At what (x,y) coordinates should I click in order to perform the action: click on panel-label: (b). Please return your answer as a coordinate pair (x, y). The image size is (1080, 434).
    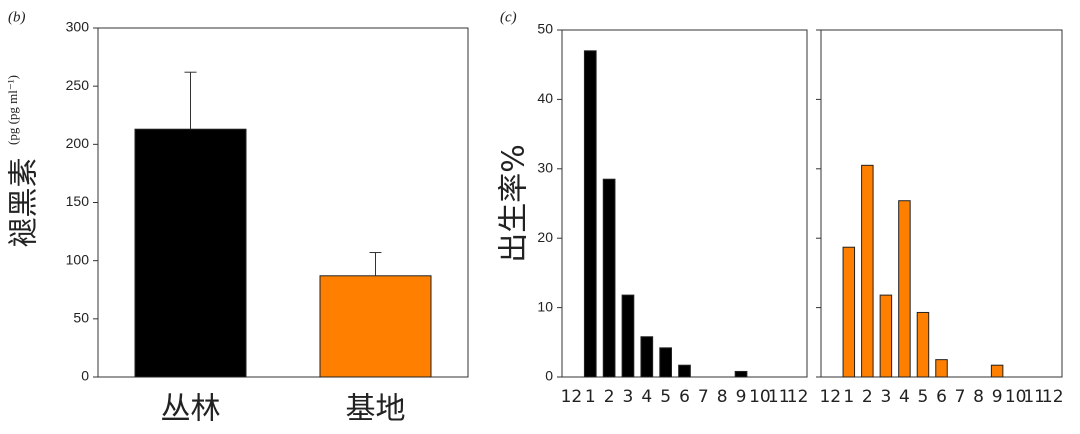
    Looking at the image, I should click on (17, 17).